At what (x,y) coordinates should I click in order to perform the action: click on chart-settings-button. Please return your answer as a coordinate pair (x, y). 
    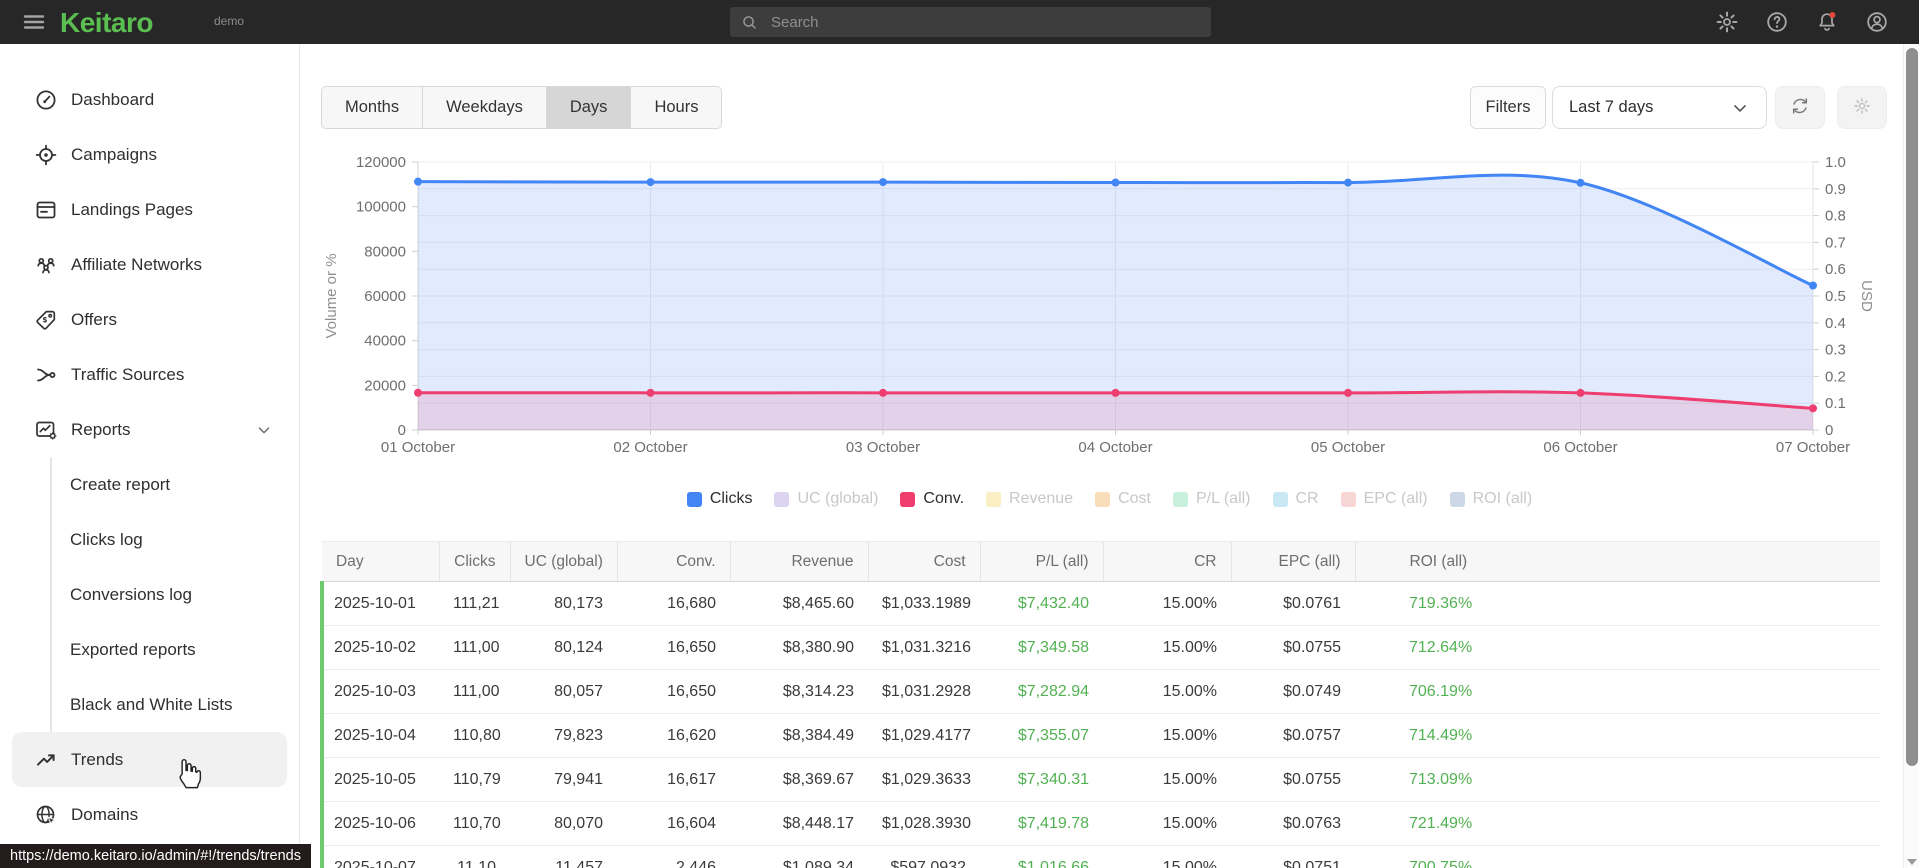
    Looking at the image, I should click on (1862, 107).